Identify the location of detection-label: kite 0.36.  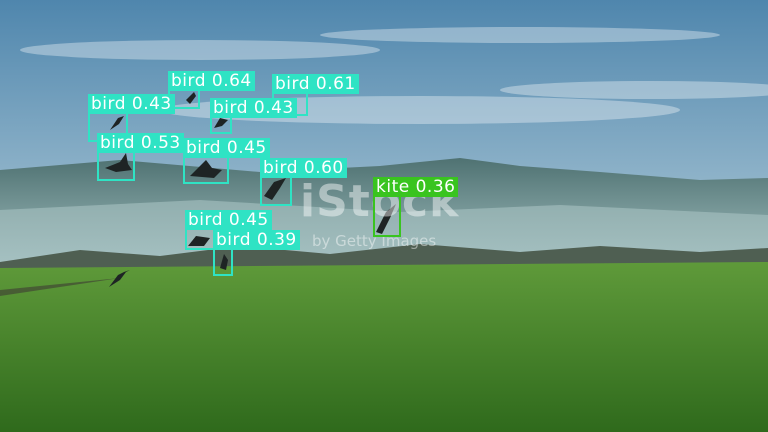
(416, 187).